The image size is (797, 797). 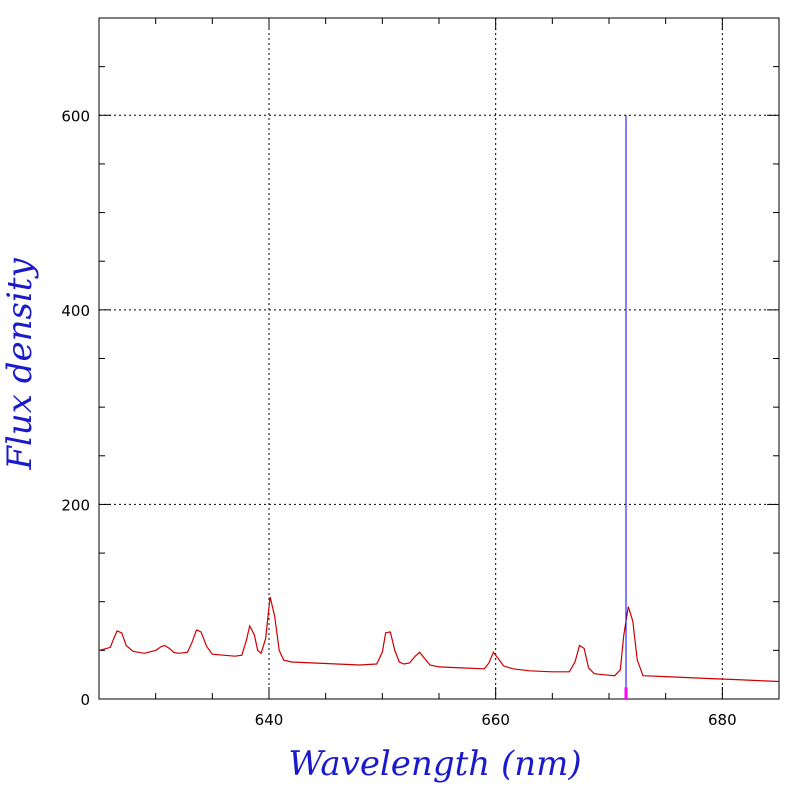 I want to click on x-tick-labels: 640 660 680, so click(x=496, y=720).